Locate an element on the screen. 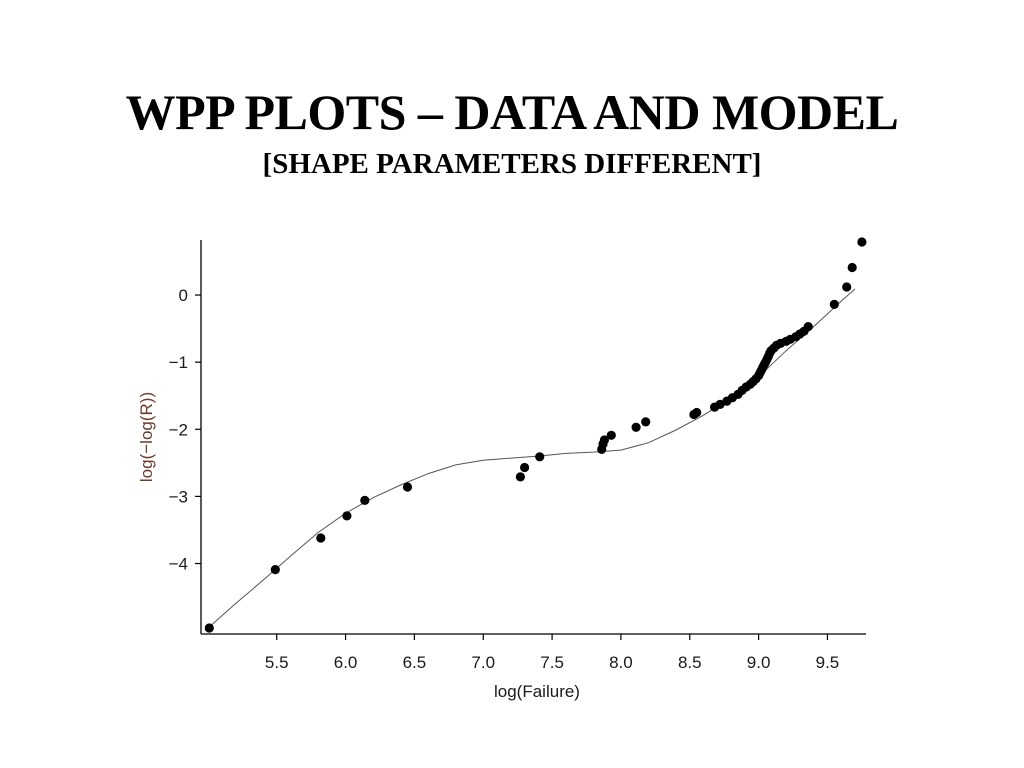  y-axis-title: log(−log(R)) is located at coordinates (146, 437).